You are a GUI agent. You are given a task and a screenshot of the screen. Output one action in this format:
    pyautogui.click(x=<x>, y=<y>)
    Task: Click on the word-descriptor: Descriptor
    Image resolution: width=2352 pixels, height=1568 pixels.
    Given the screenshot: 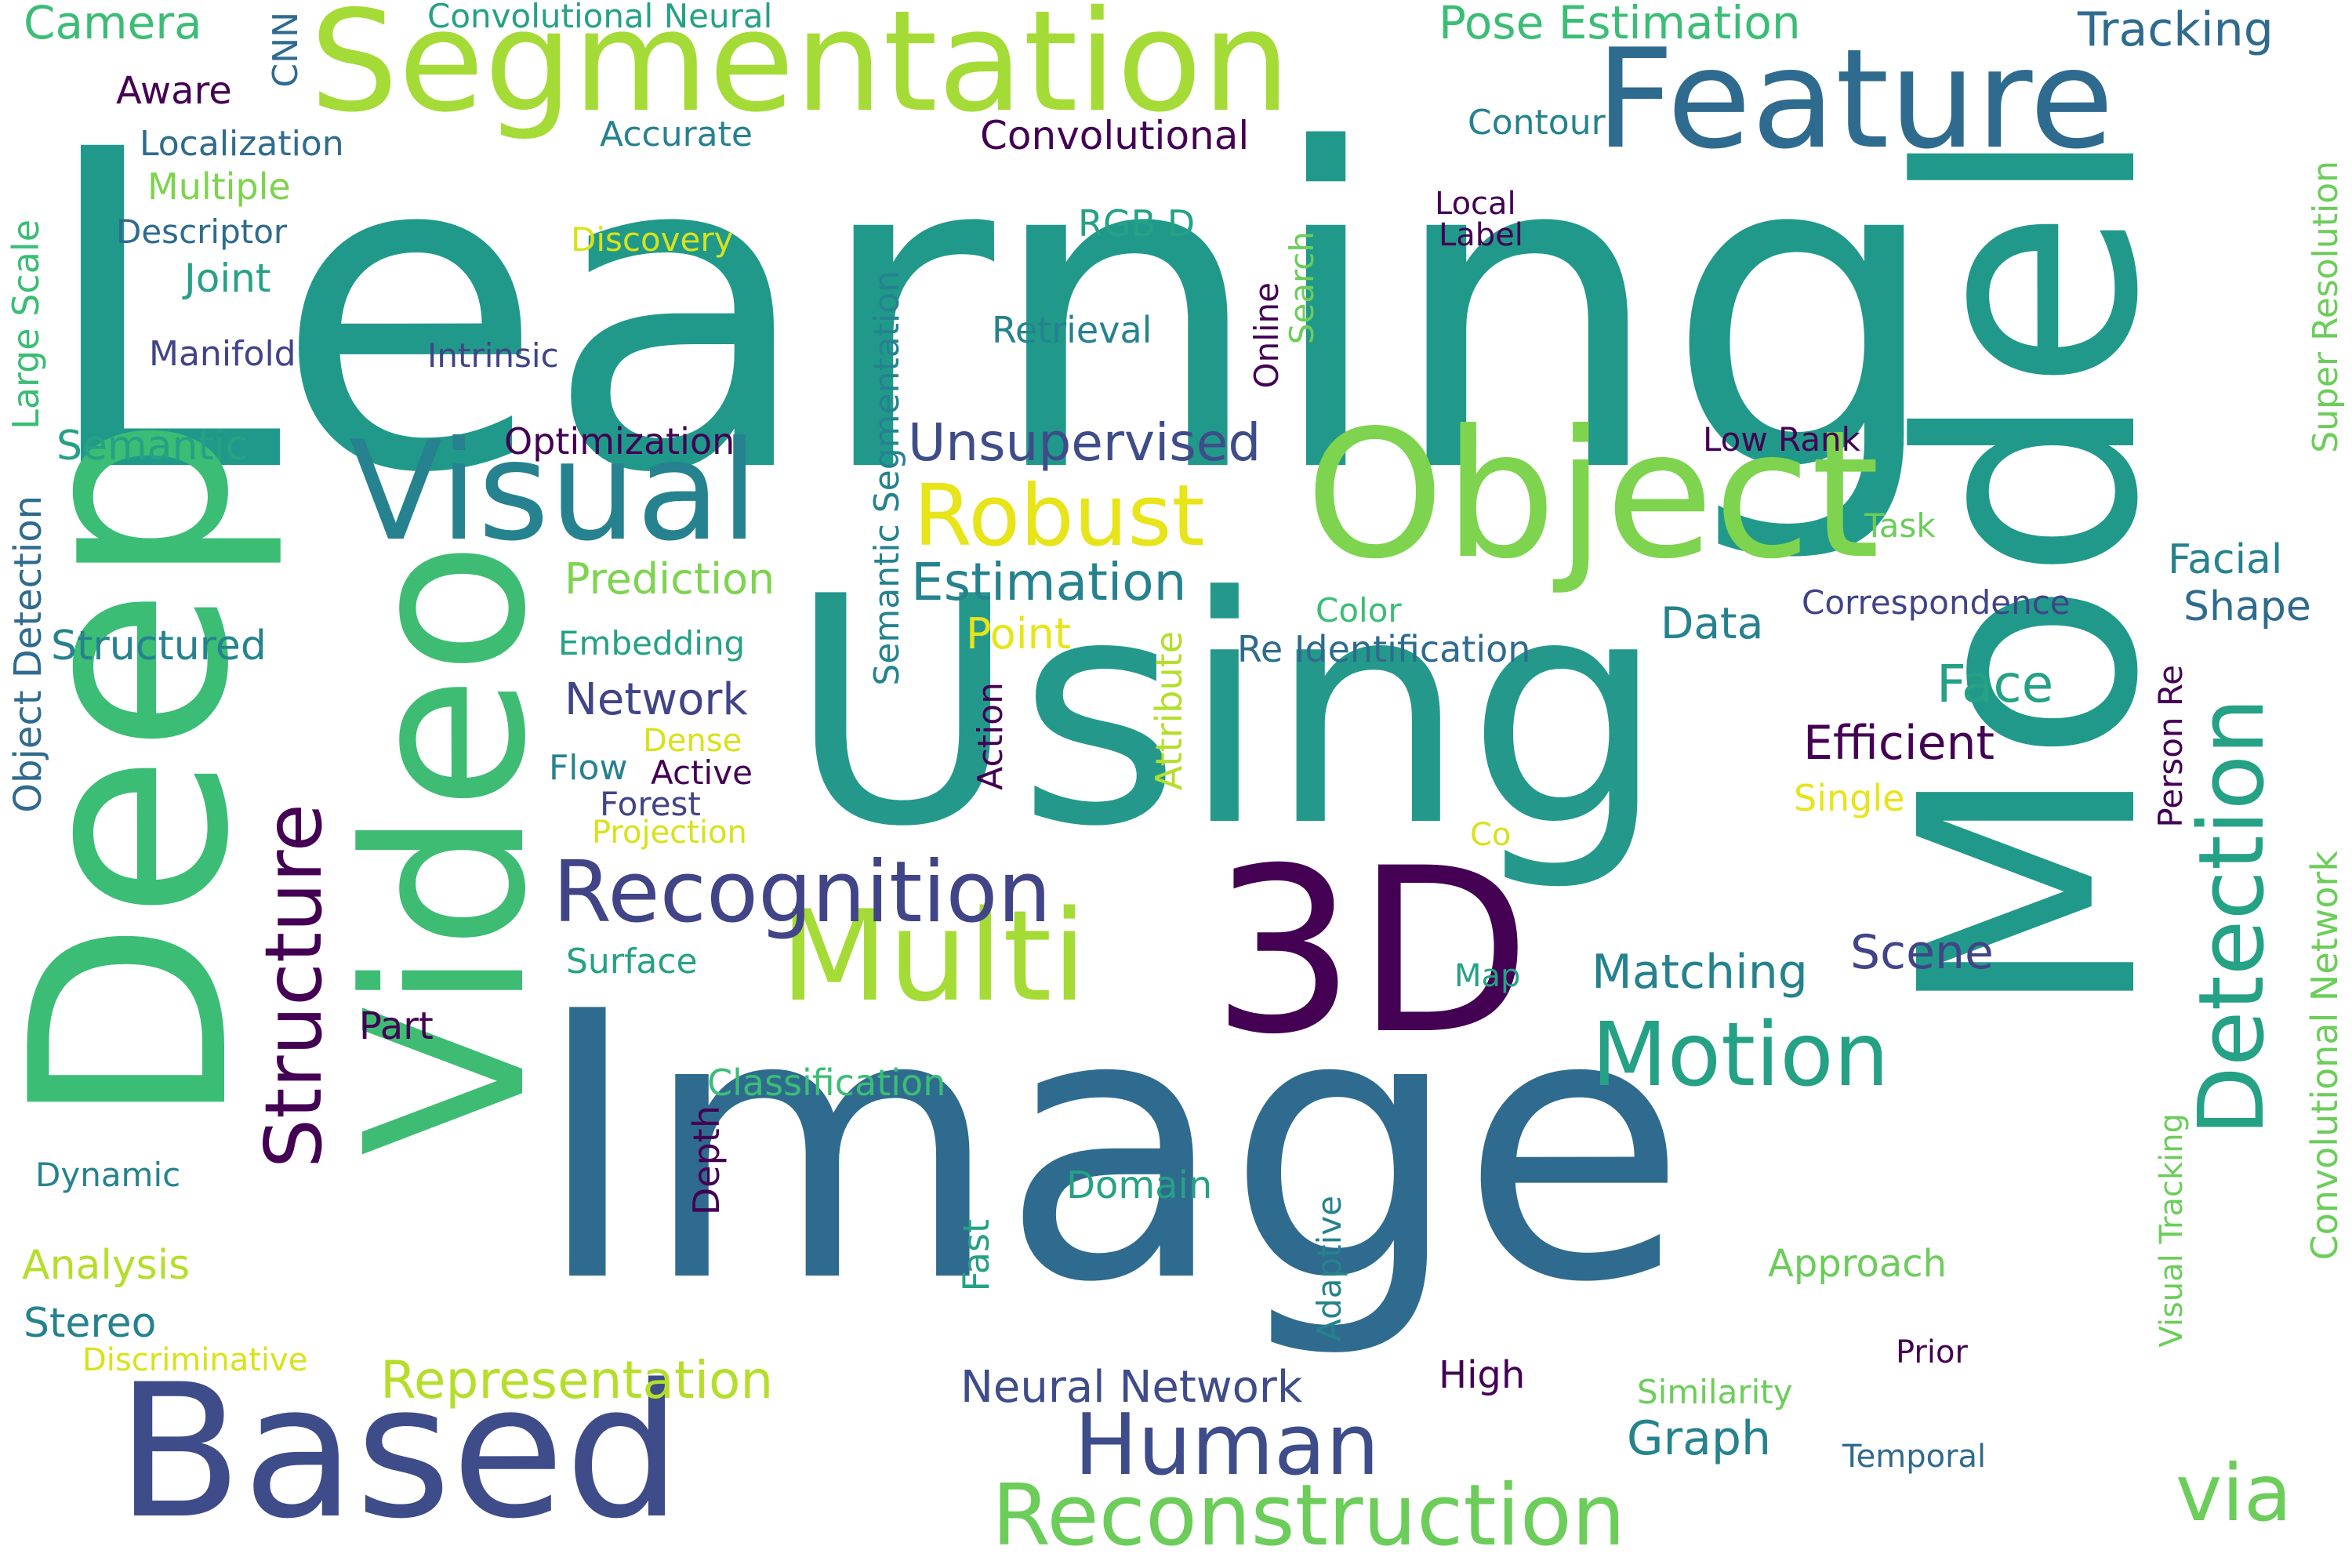 What is the action you would take?
    pyautogui.click(x=202, y=231)
    